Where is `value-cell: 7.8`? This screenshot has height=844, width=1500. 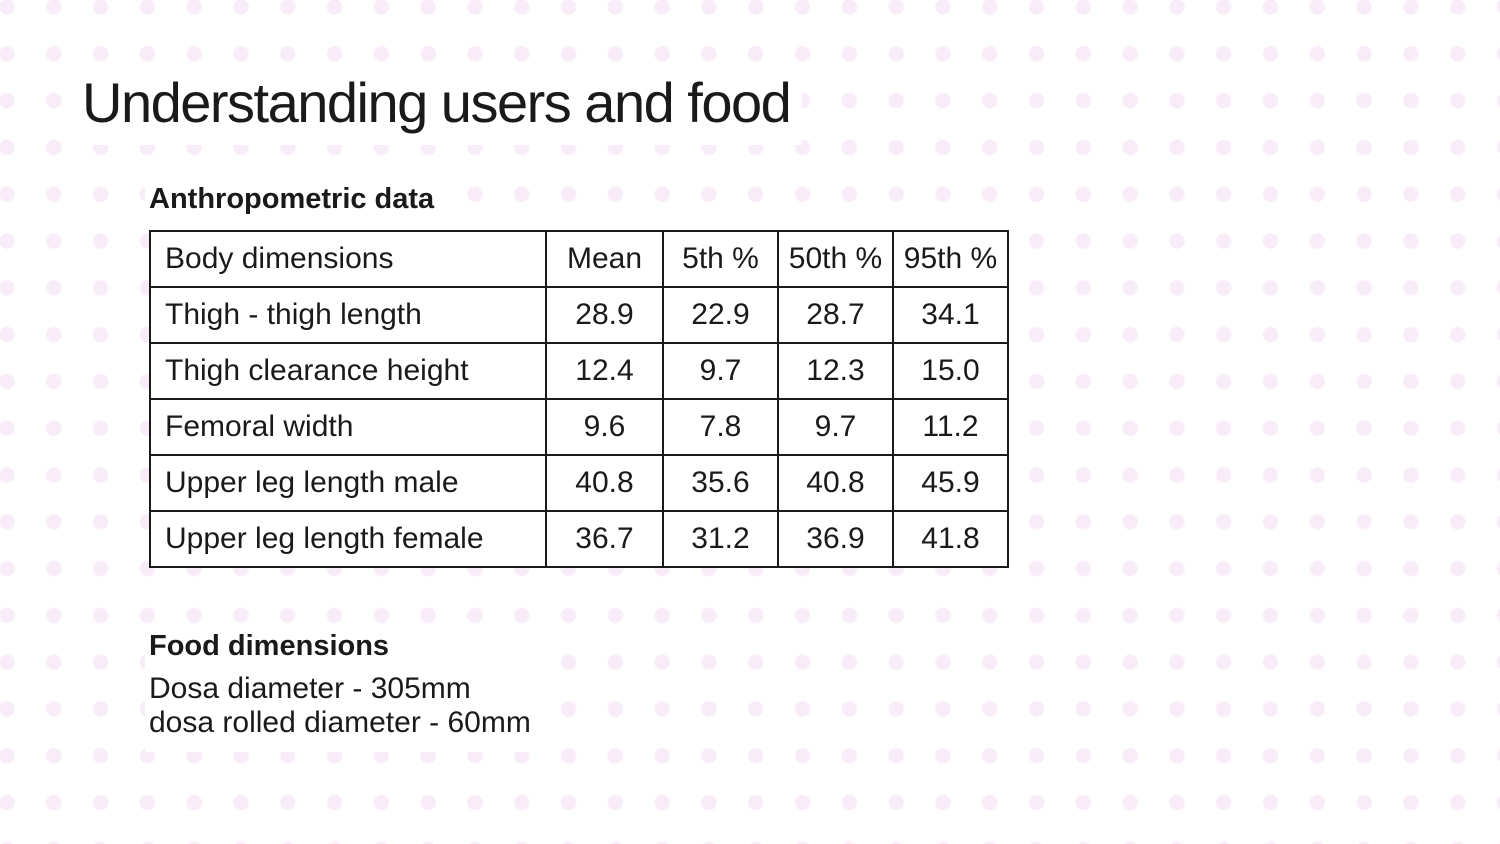 value-cell: 7.8 is located at coordinates (720, 427).